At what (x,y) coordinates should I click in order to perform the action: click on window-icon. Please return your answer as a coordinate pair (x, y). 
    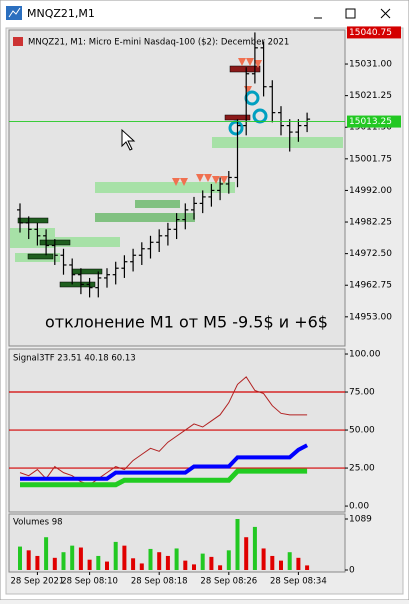
    Looking at the image, I should click on (14, 13).